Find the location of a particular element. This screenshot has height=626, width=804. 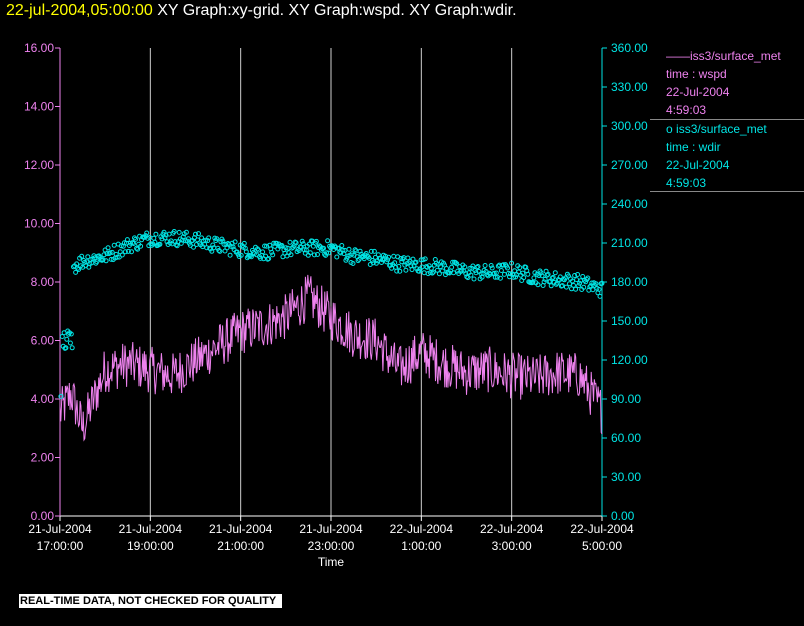

right-tick-label: 300.00 is located at coordinates (629, 126).